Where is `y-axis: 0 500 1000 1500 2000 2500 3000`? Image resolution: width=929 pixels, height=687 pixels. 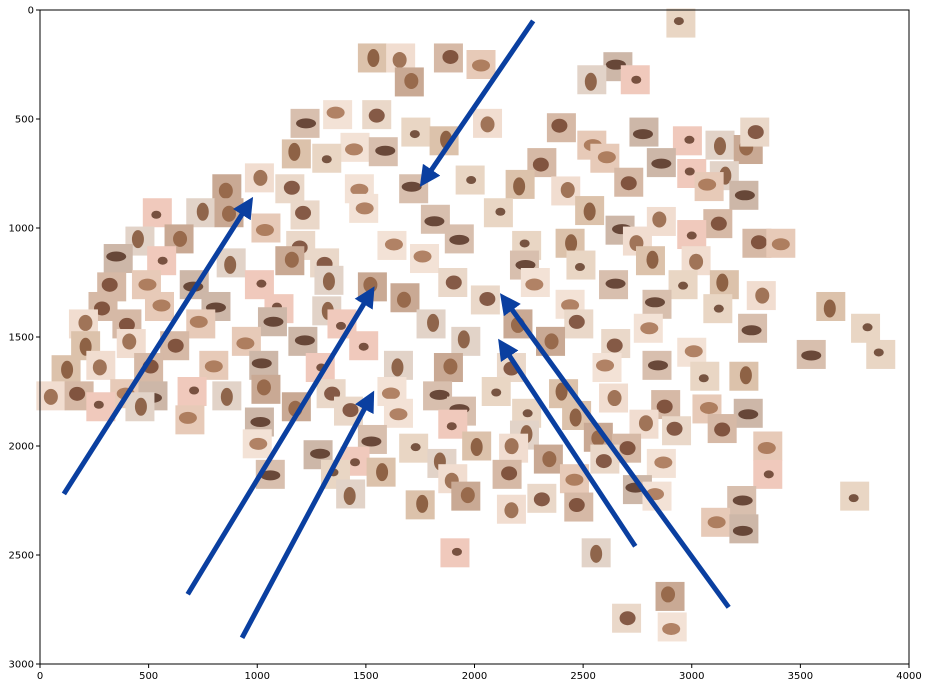 y-axis: 0 500 1000 1500 2000 2500 3000 is located at coordinates (24, 338).